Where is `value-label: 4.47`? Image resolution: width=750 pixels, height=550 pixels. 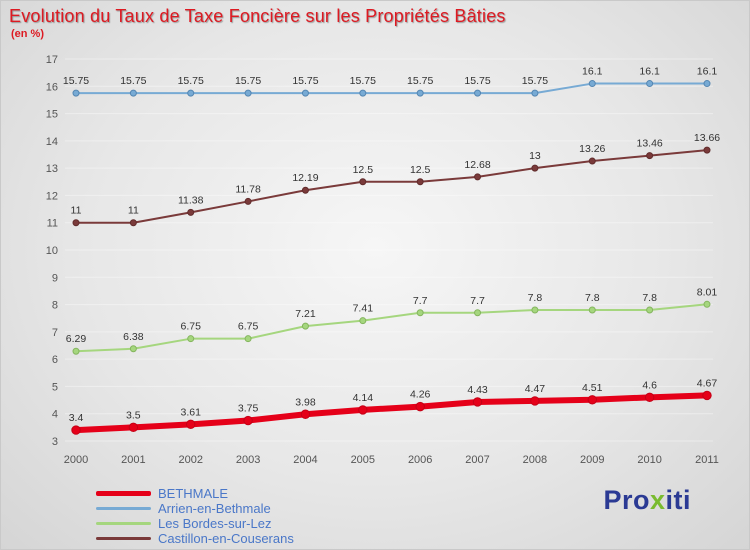
value-label: 4.47 is located at coordinates (535, 389).